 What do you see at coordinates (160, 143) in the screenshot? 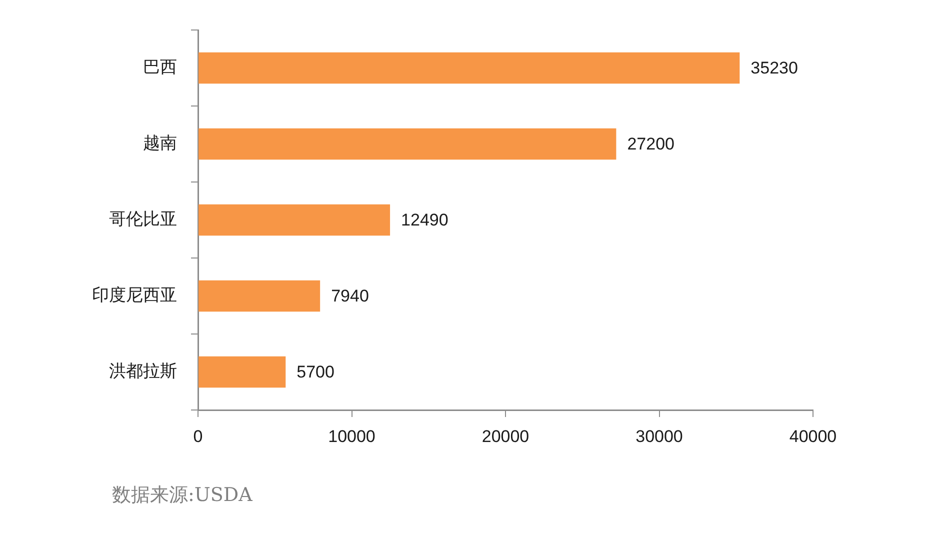
I see `y-tick-label: 越南` at bounding box center [160, 143].